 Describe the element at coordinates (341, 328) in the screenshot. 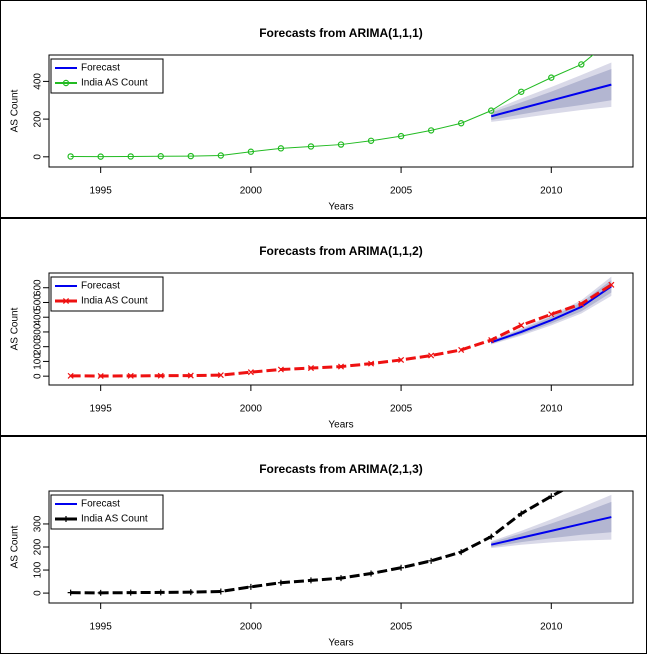

I see `plot-area` at that location.